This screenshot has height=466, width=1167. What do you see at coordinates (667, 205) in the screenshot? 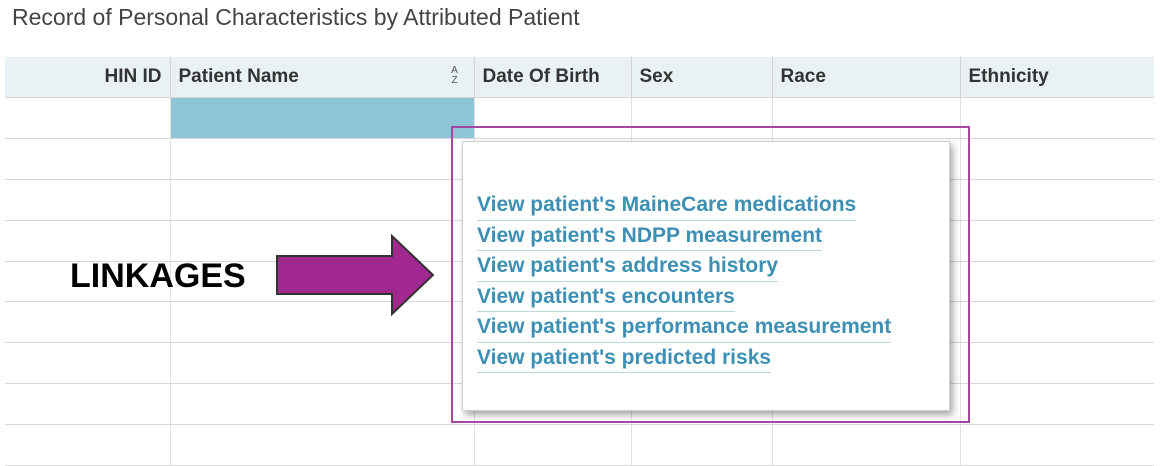
I see `link-mainecare-medications: View patient's MaineCare medications` at bounding box center [667, 205].